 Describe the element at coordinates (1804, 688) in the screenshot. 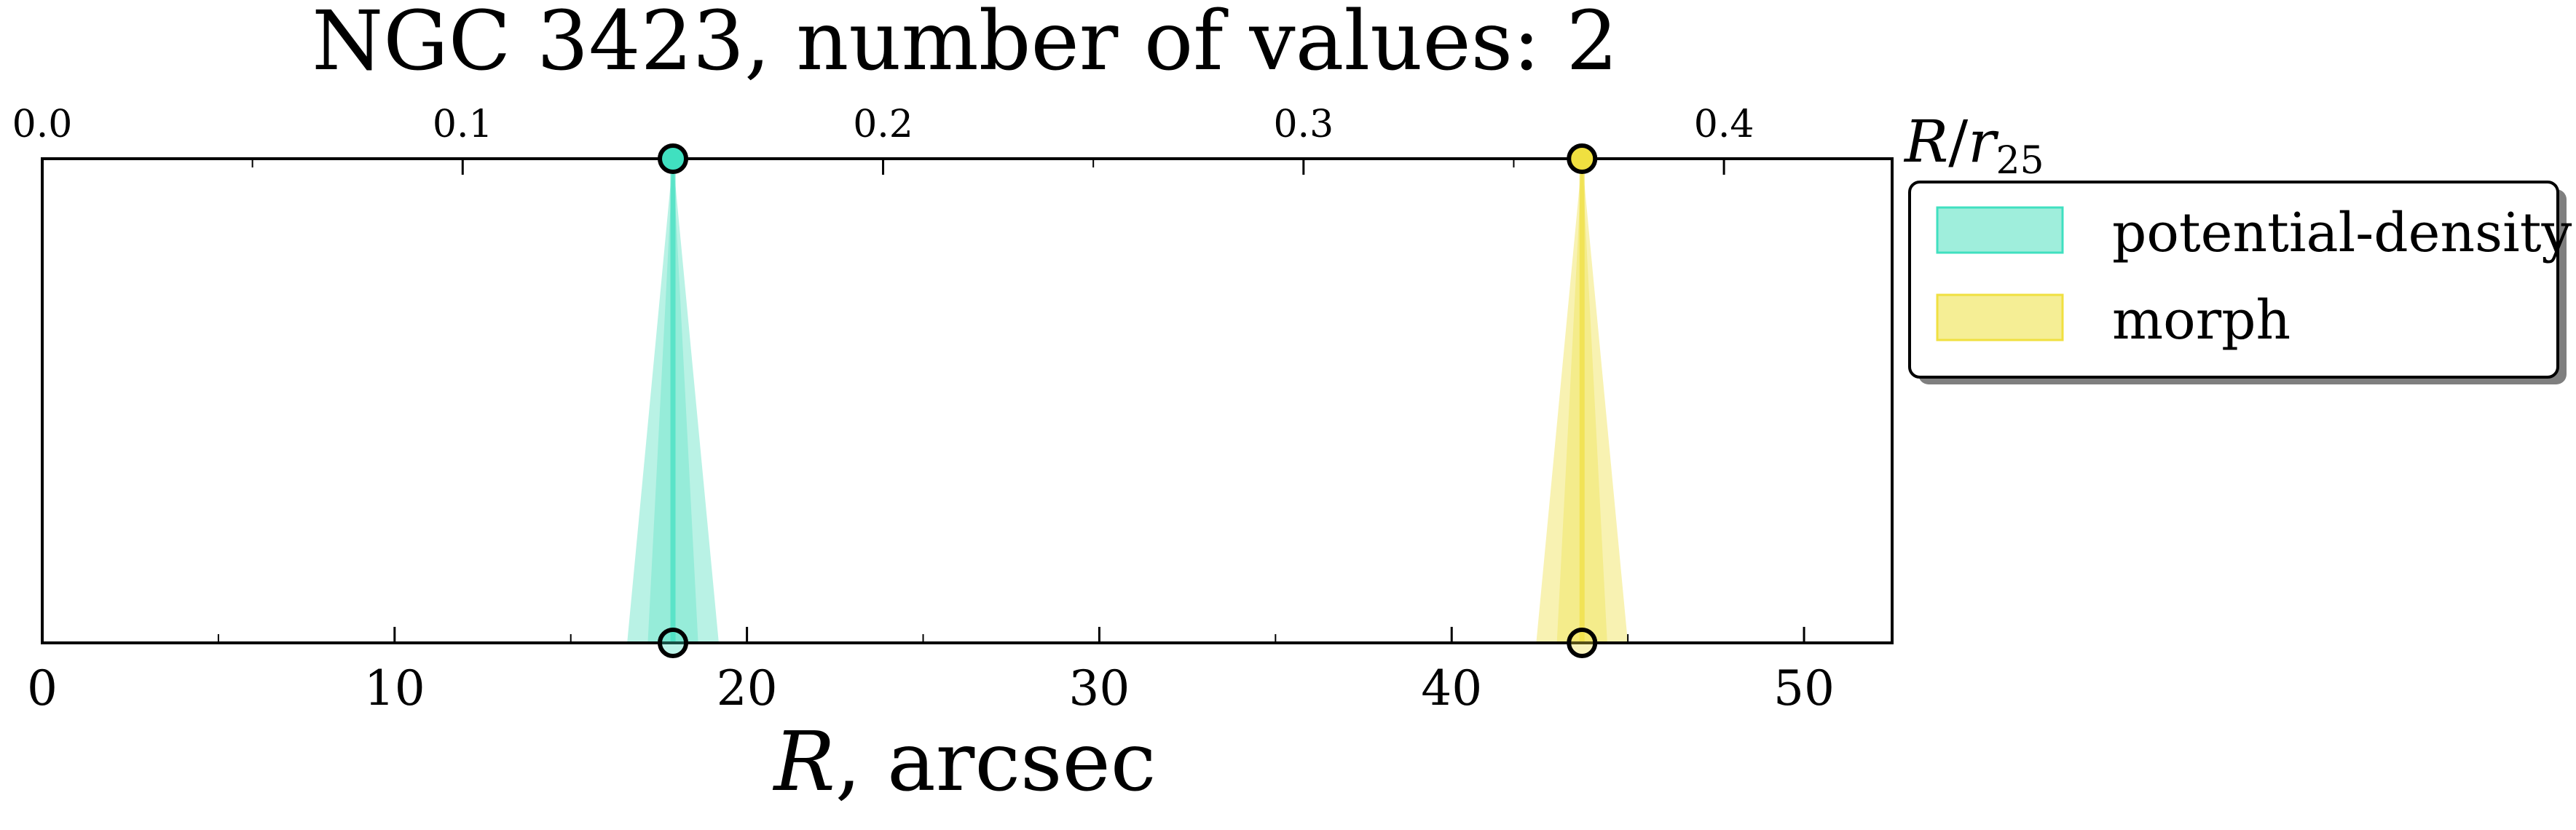

I see `x-tick-label: 50` at that location.